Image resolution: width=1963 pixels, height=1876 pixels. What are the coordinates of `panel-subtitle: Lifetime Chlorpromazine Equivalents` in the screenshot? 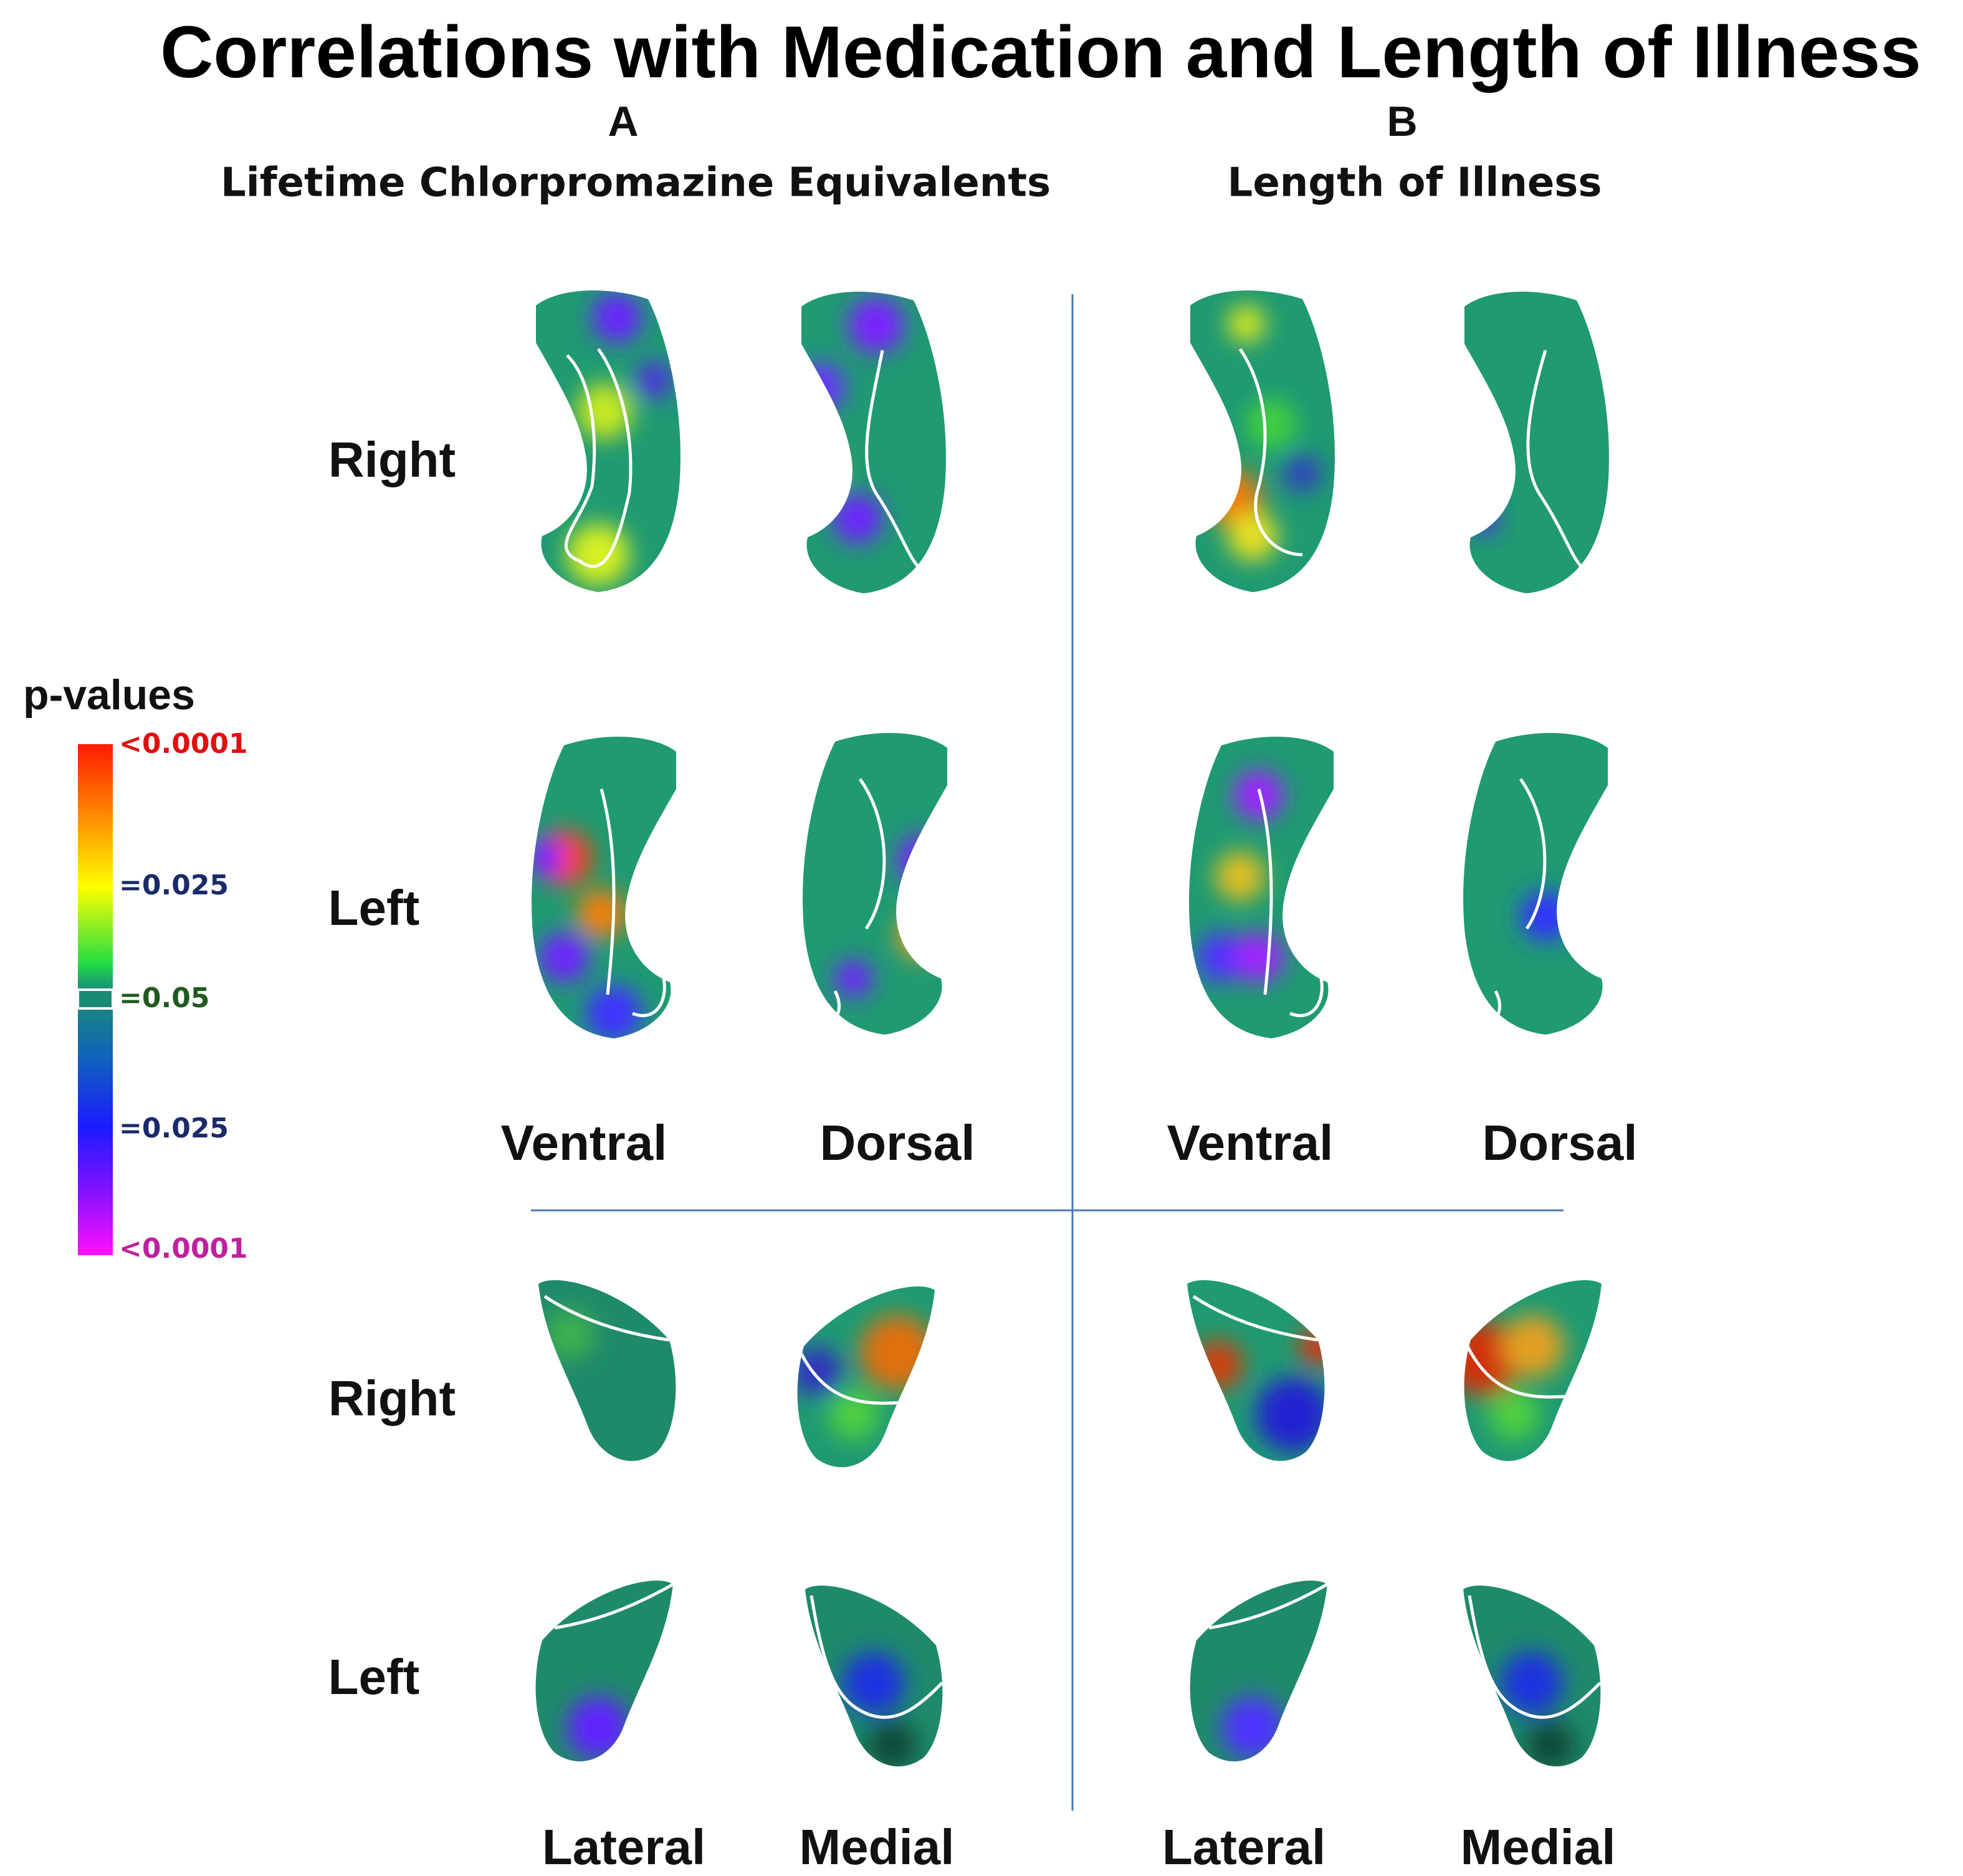 It's located at (636, 183).